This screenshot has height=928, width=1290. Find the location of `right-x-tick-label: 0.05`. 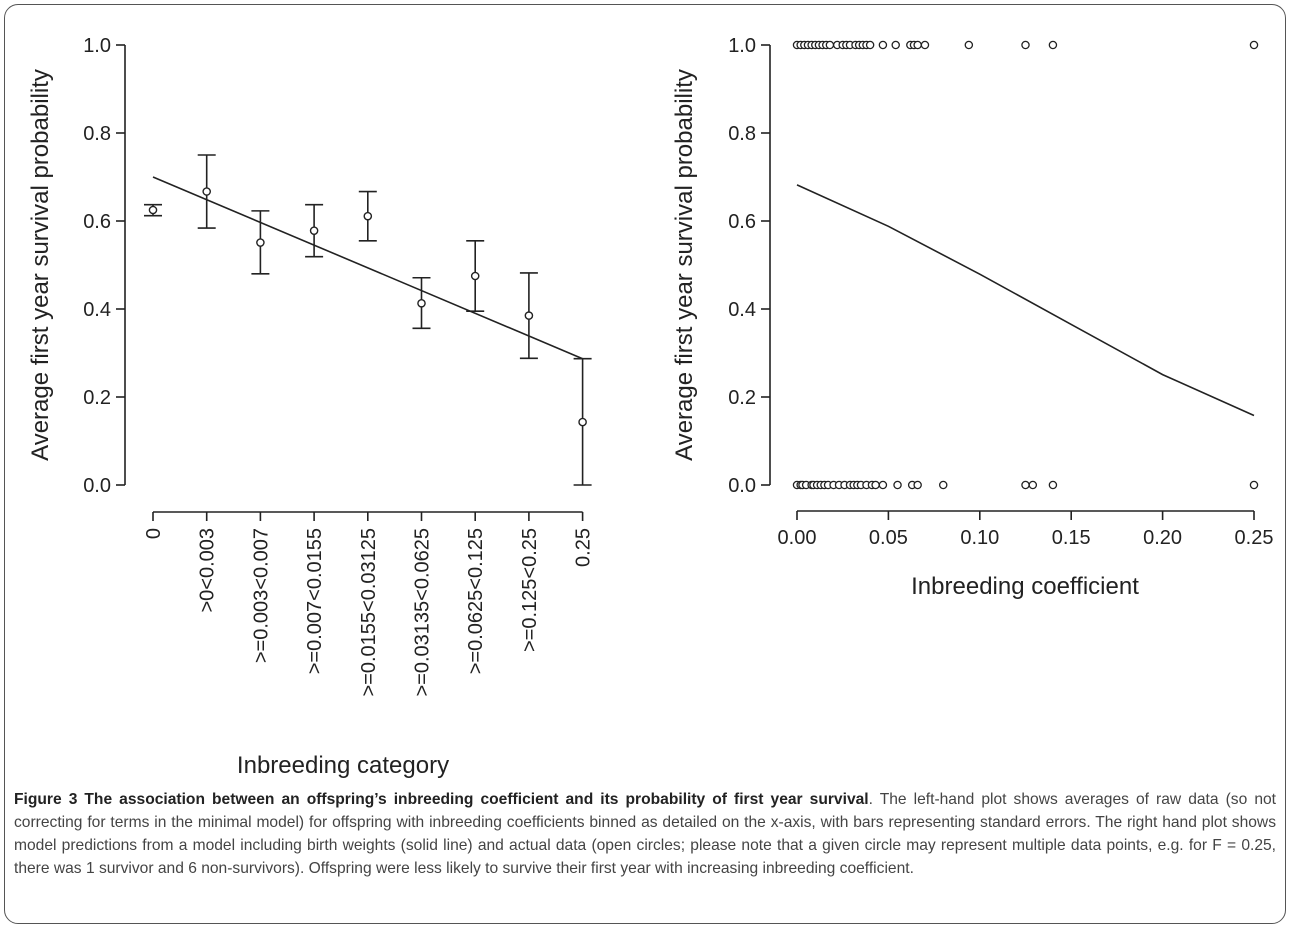

right-x-tick-label: 0.05 is located at coordinates (888, 538).